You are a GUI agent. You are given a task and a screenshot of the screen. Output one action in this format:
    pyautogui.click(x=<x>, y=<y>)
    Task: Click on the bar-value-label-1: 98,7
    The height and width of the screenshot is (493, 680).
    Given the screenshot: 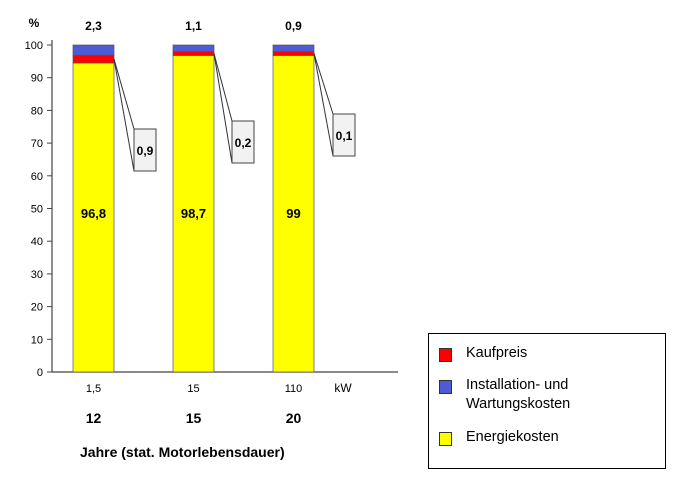 What is the action you would take?
    pyautogui.click(x=193, y=213)
    